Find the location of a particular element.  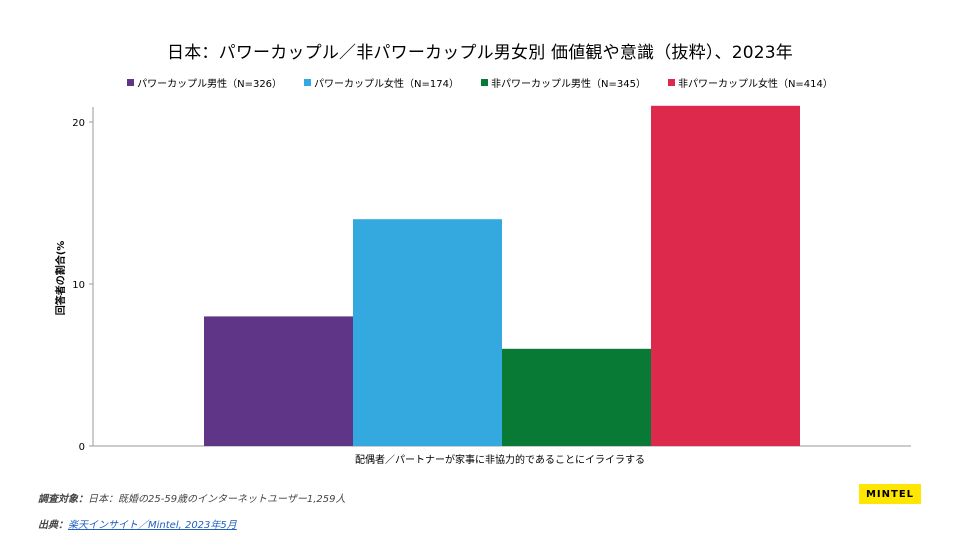

legend-label: 非パワーカップル女性（N=414） is located at coordinates (755, 84).